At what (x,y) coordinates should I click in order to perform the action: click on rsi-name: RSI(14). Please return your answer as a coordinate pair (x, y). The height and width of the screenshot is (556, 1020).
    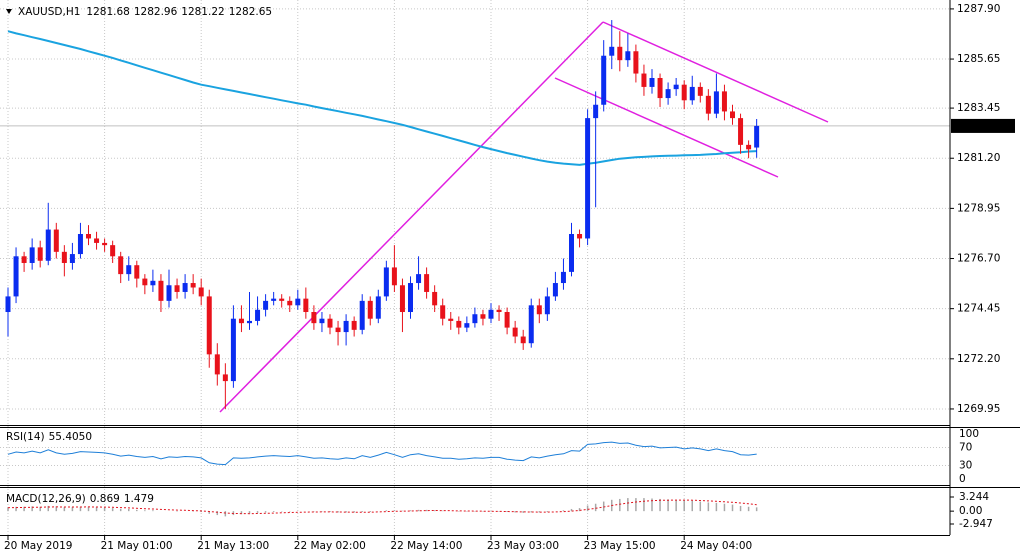
    Looking at the image, I should click on (25, 437).